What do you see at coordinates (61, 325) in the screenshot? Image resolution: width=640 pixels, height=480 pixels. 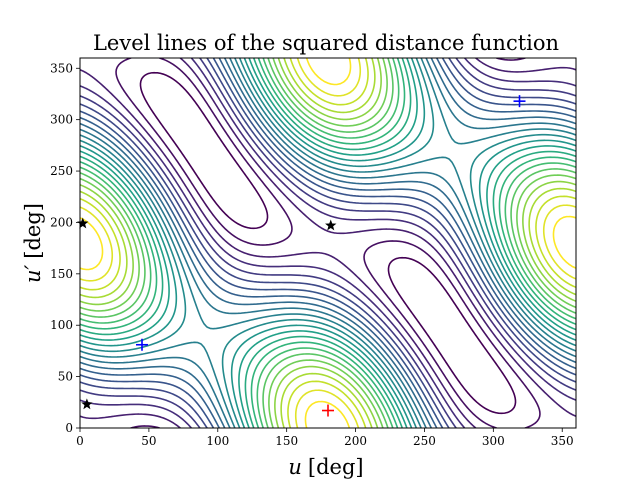 I see `y-tick-label: 100` at bounding box center [61, 325].